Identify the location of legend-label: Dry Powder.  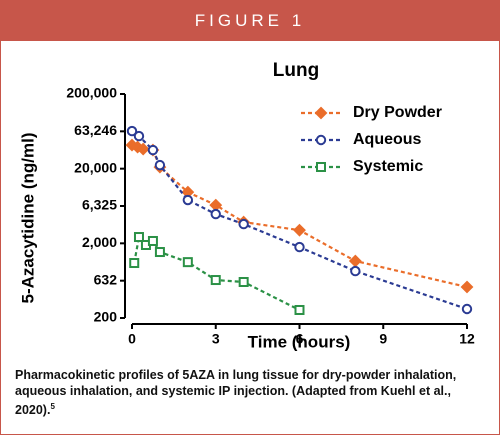
(397, 112).